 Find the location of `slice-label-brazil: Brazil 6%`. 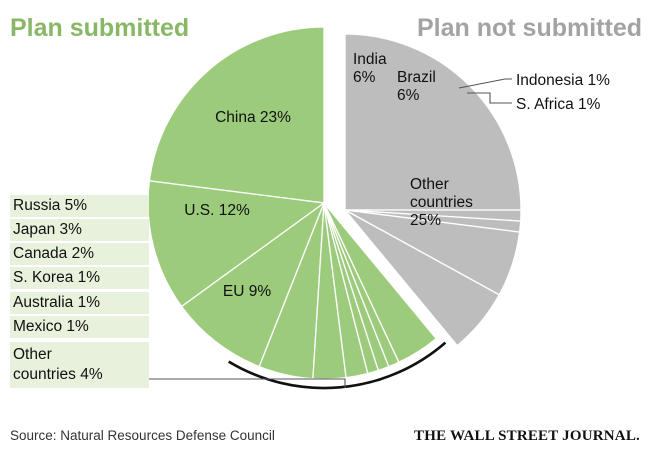

slice-label-brazil: Brazil 6% is located at coordinates (416, 86).